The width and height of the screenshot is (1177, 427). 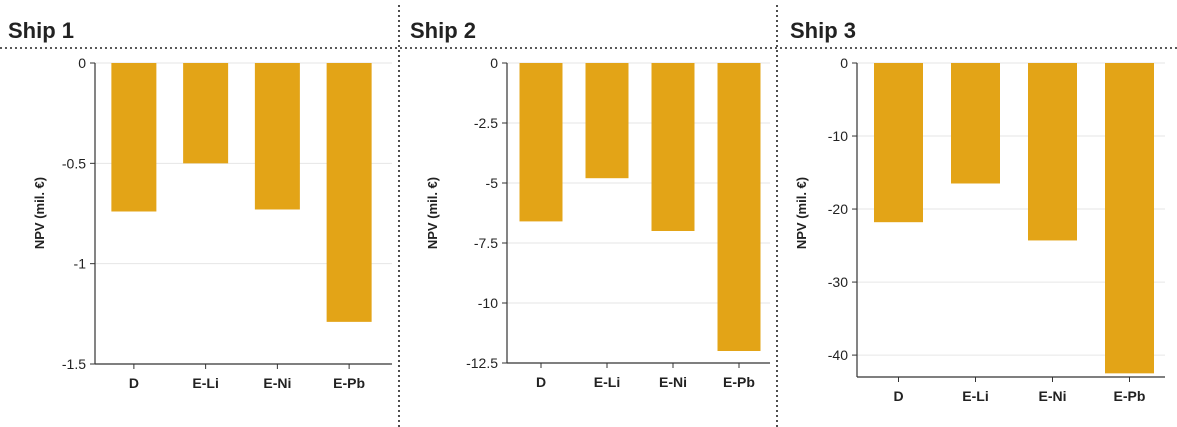 I want to click on y-tick-label: -0.5, so click(x=74, y=163).